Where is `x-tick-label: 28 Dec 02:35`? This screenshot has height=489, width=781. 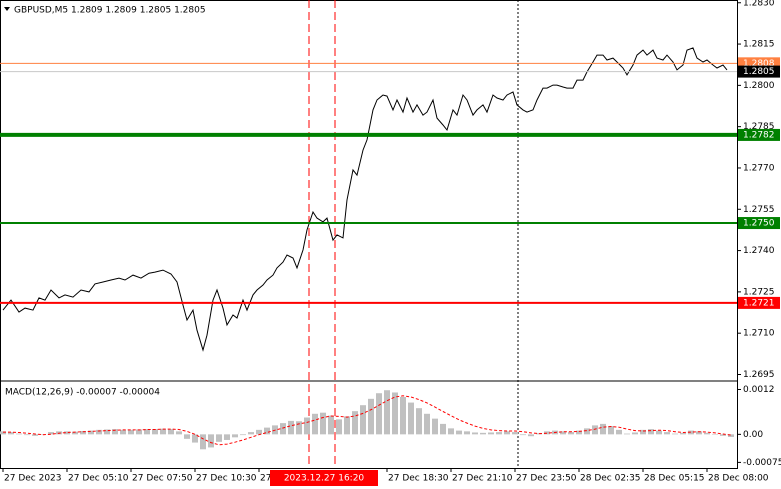
x-tick-label: 28 Dec 02:35 is located at coordinates (610, 479).